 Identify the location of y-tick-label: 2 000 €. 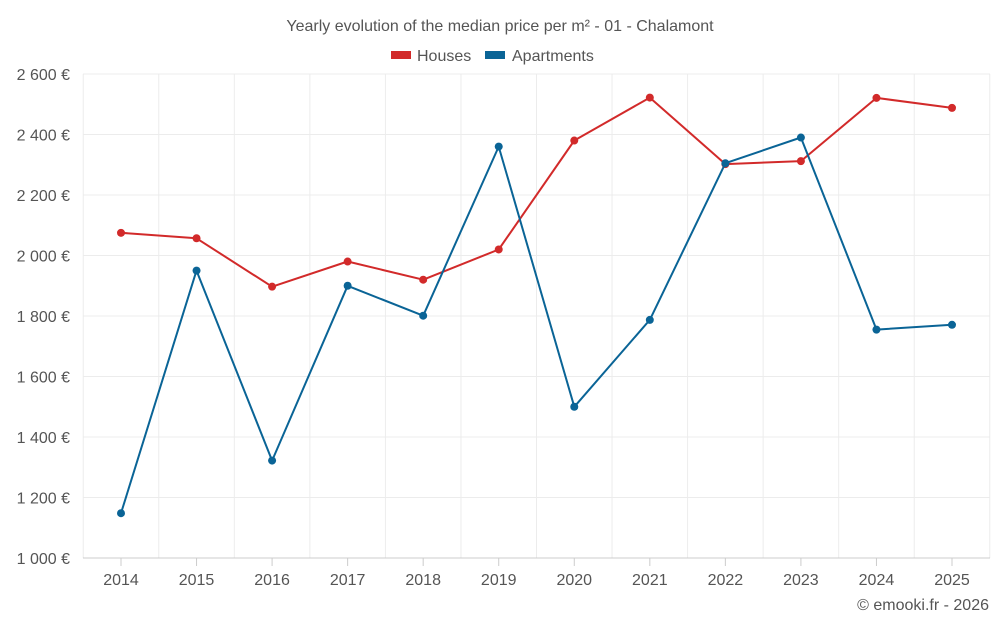
(43, 257).